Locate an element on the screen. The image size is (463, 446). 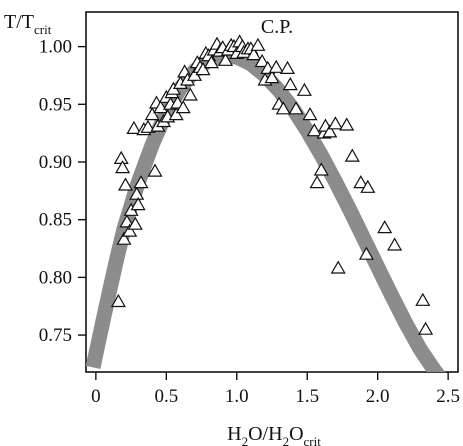
x-tick-label: 1.0 is located at coordinates (237, 396).